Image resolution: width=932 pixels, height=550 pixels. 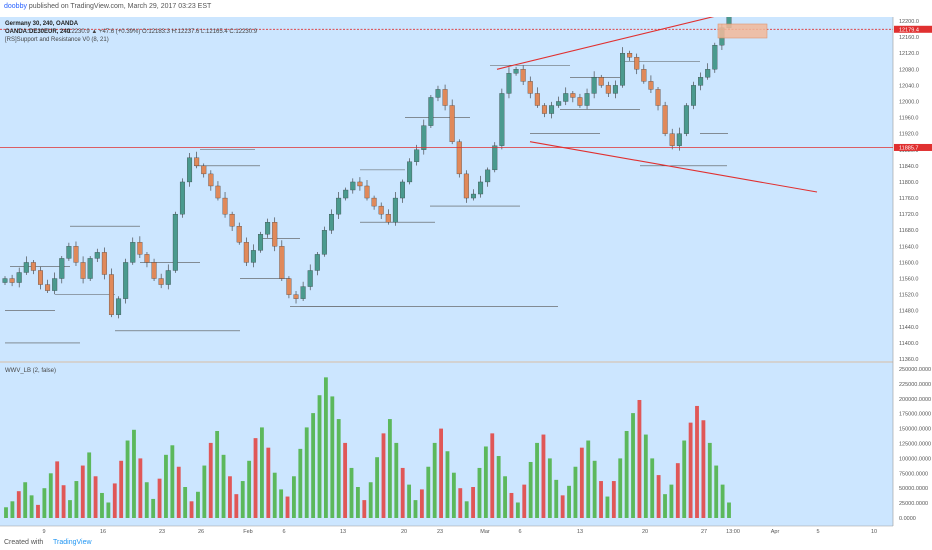 I want to click on price-axis, so click(x=912, y=272).